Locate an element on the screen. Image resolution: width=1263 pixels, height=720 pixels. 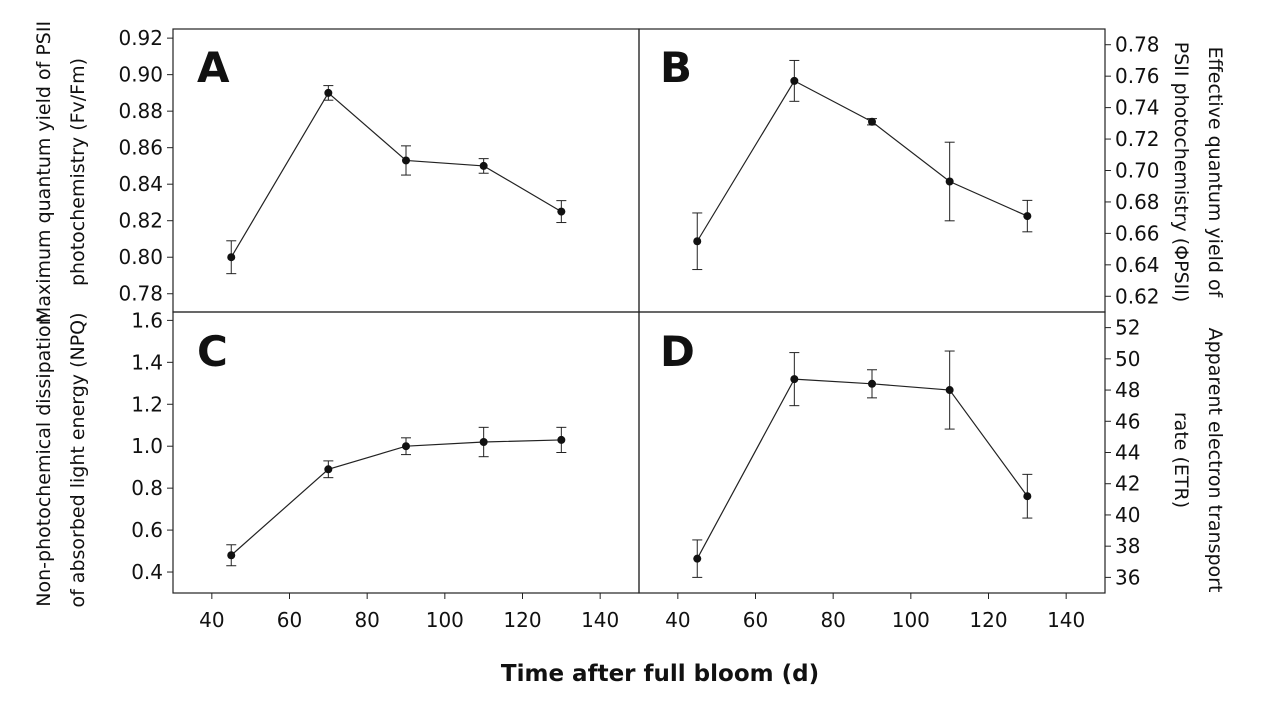
panel-c-ylabel-line1: Non-photochemical dissipation is located at coordinates (44, 459).